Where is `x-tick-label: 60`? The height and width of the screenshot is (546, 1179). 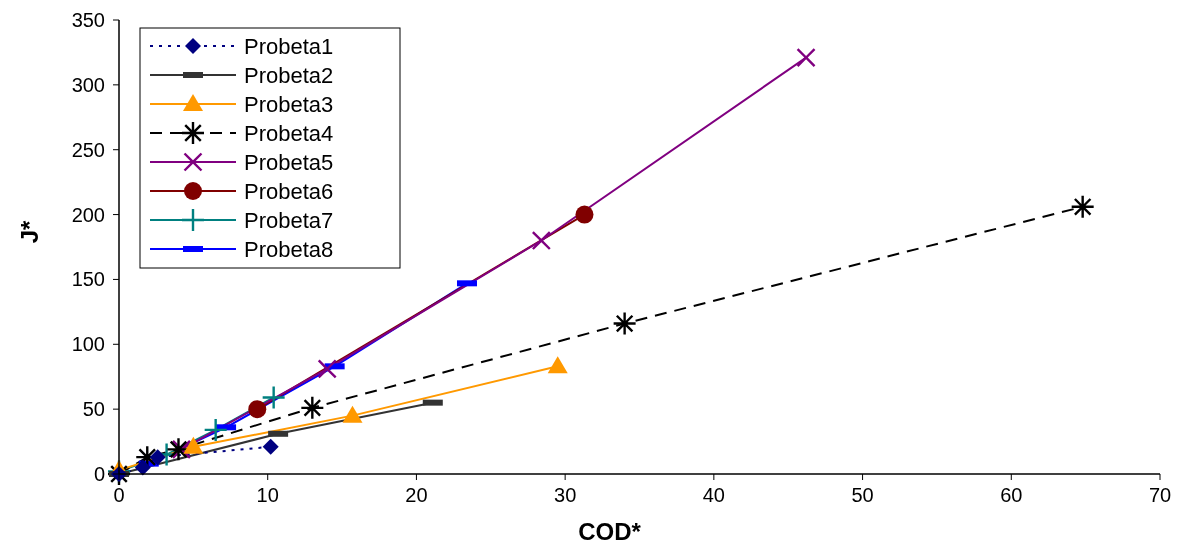 x-tick-label: 60 is located at coordinates (1011, 495).